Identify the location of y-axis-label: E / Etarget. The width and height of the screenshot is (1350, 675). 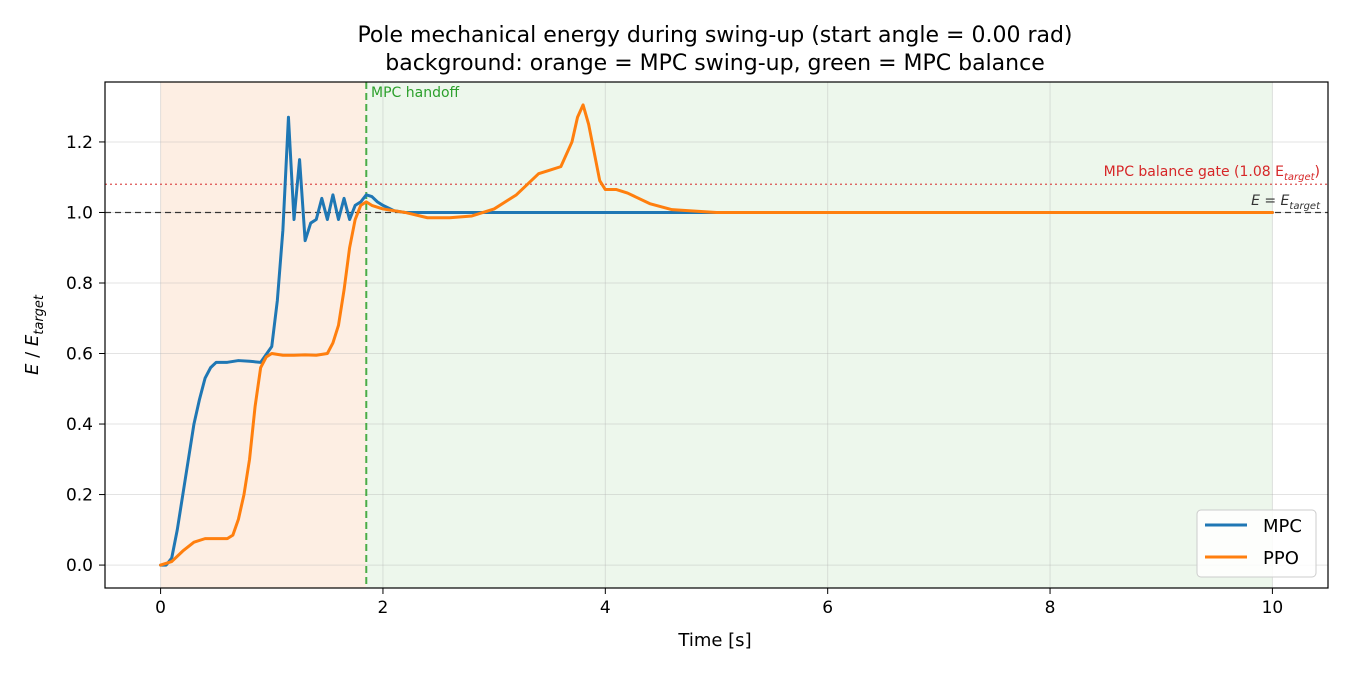
(34, 334).